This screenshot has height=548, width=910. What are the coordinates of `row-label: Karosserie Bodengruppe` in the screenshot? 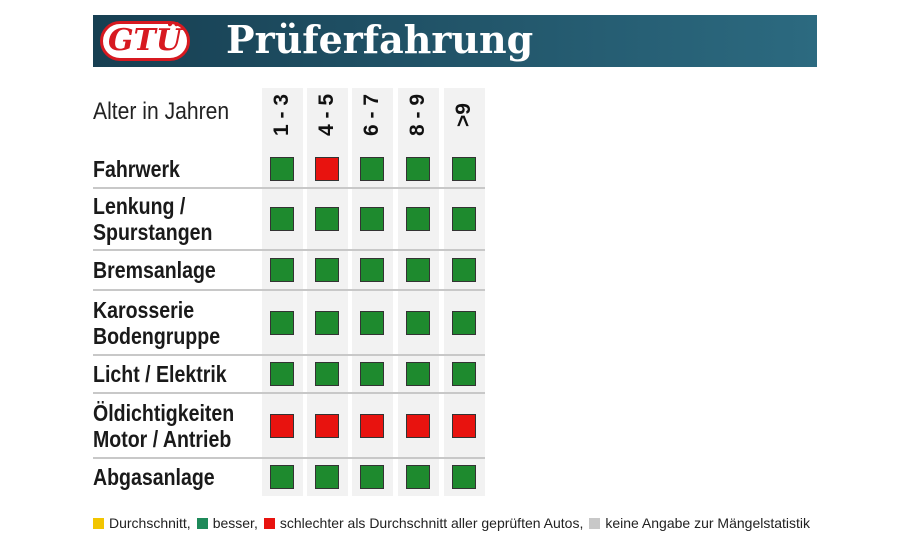 It's located at (156, 323).